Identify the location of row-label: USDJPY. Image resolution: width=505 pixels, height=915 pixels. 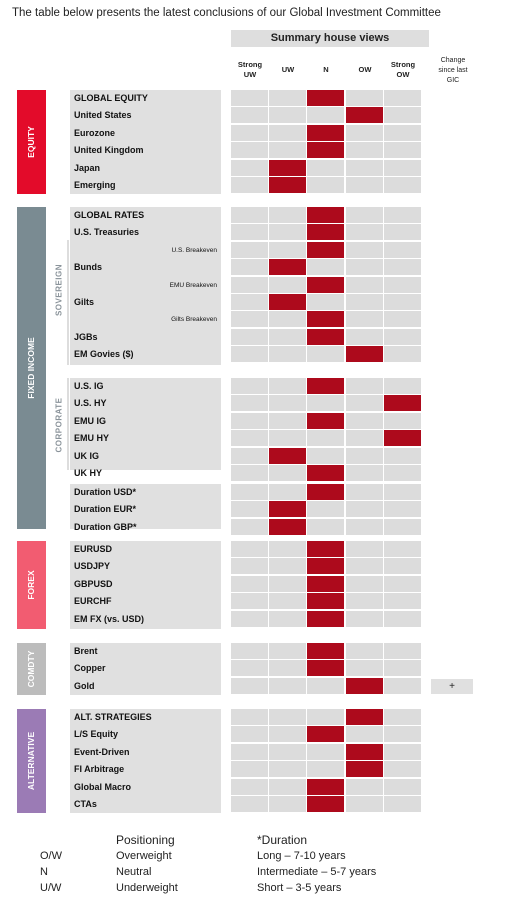
(92, 566).